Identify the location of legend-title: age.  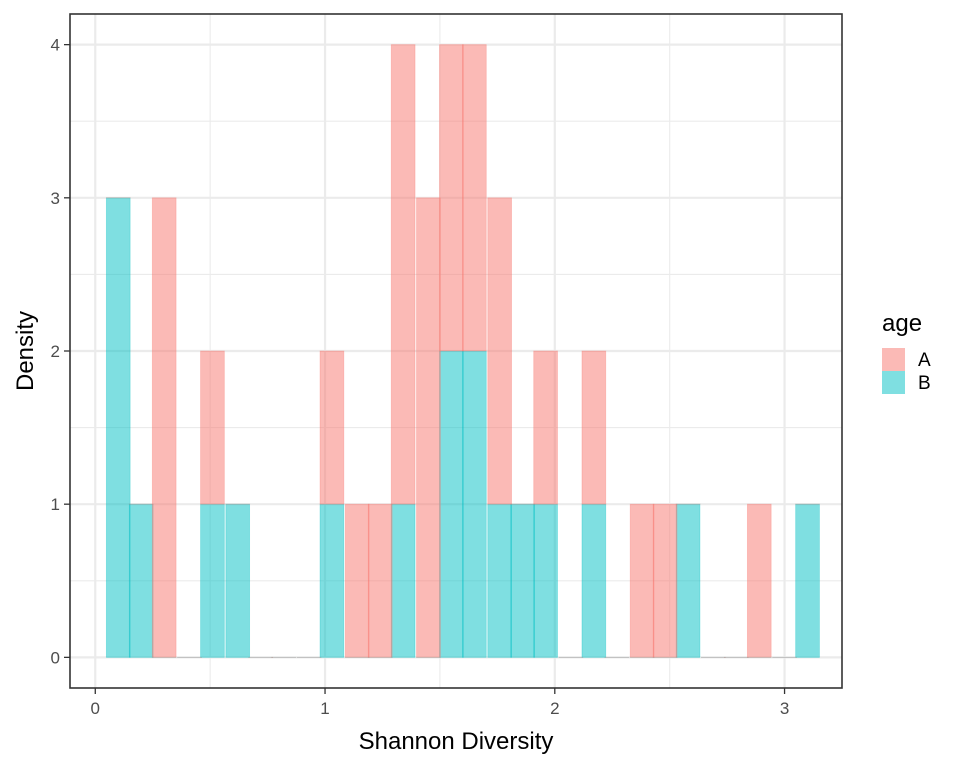
(902, 323).